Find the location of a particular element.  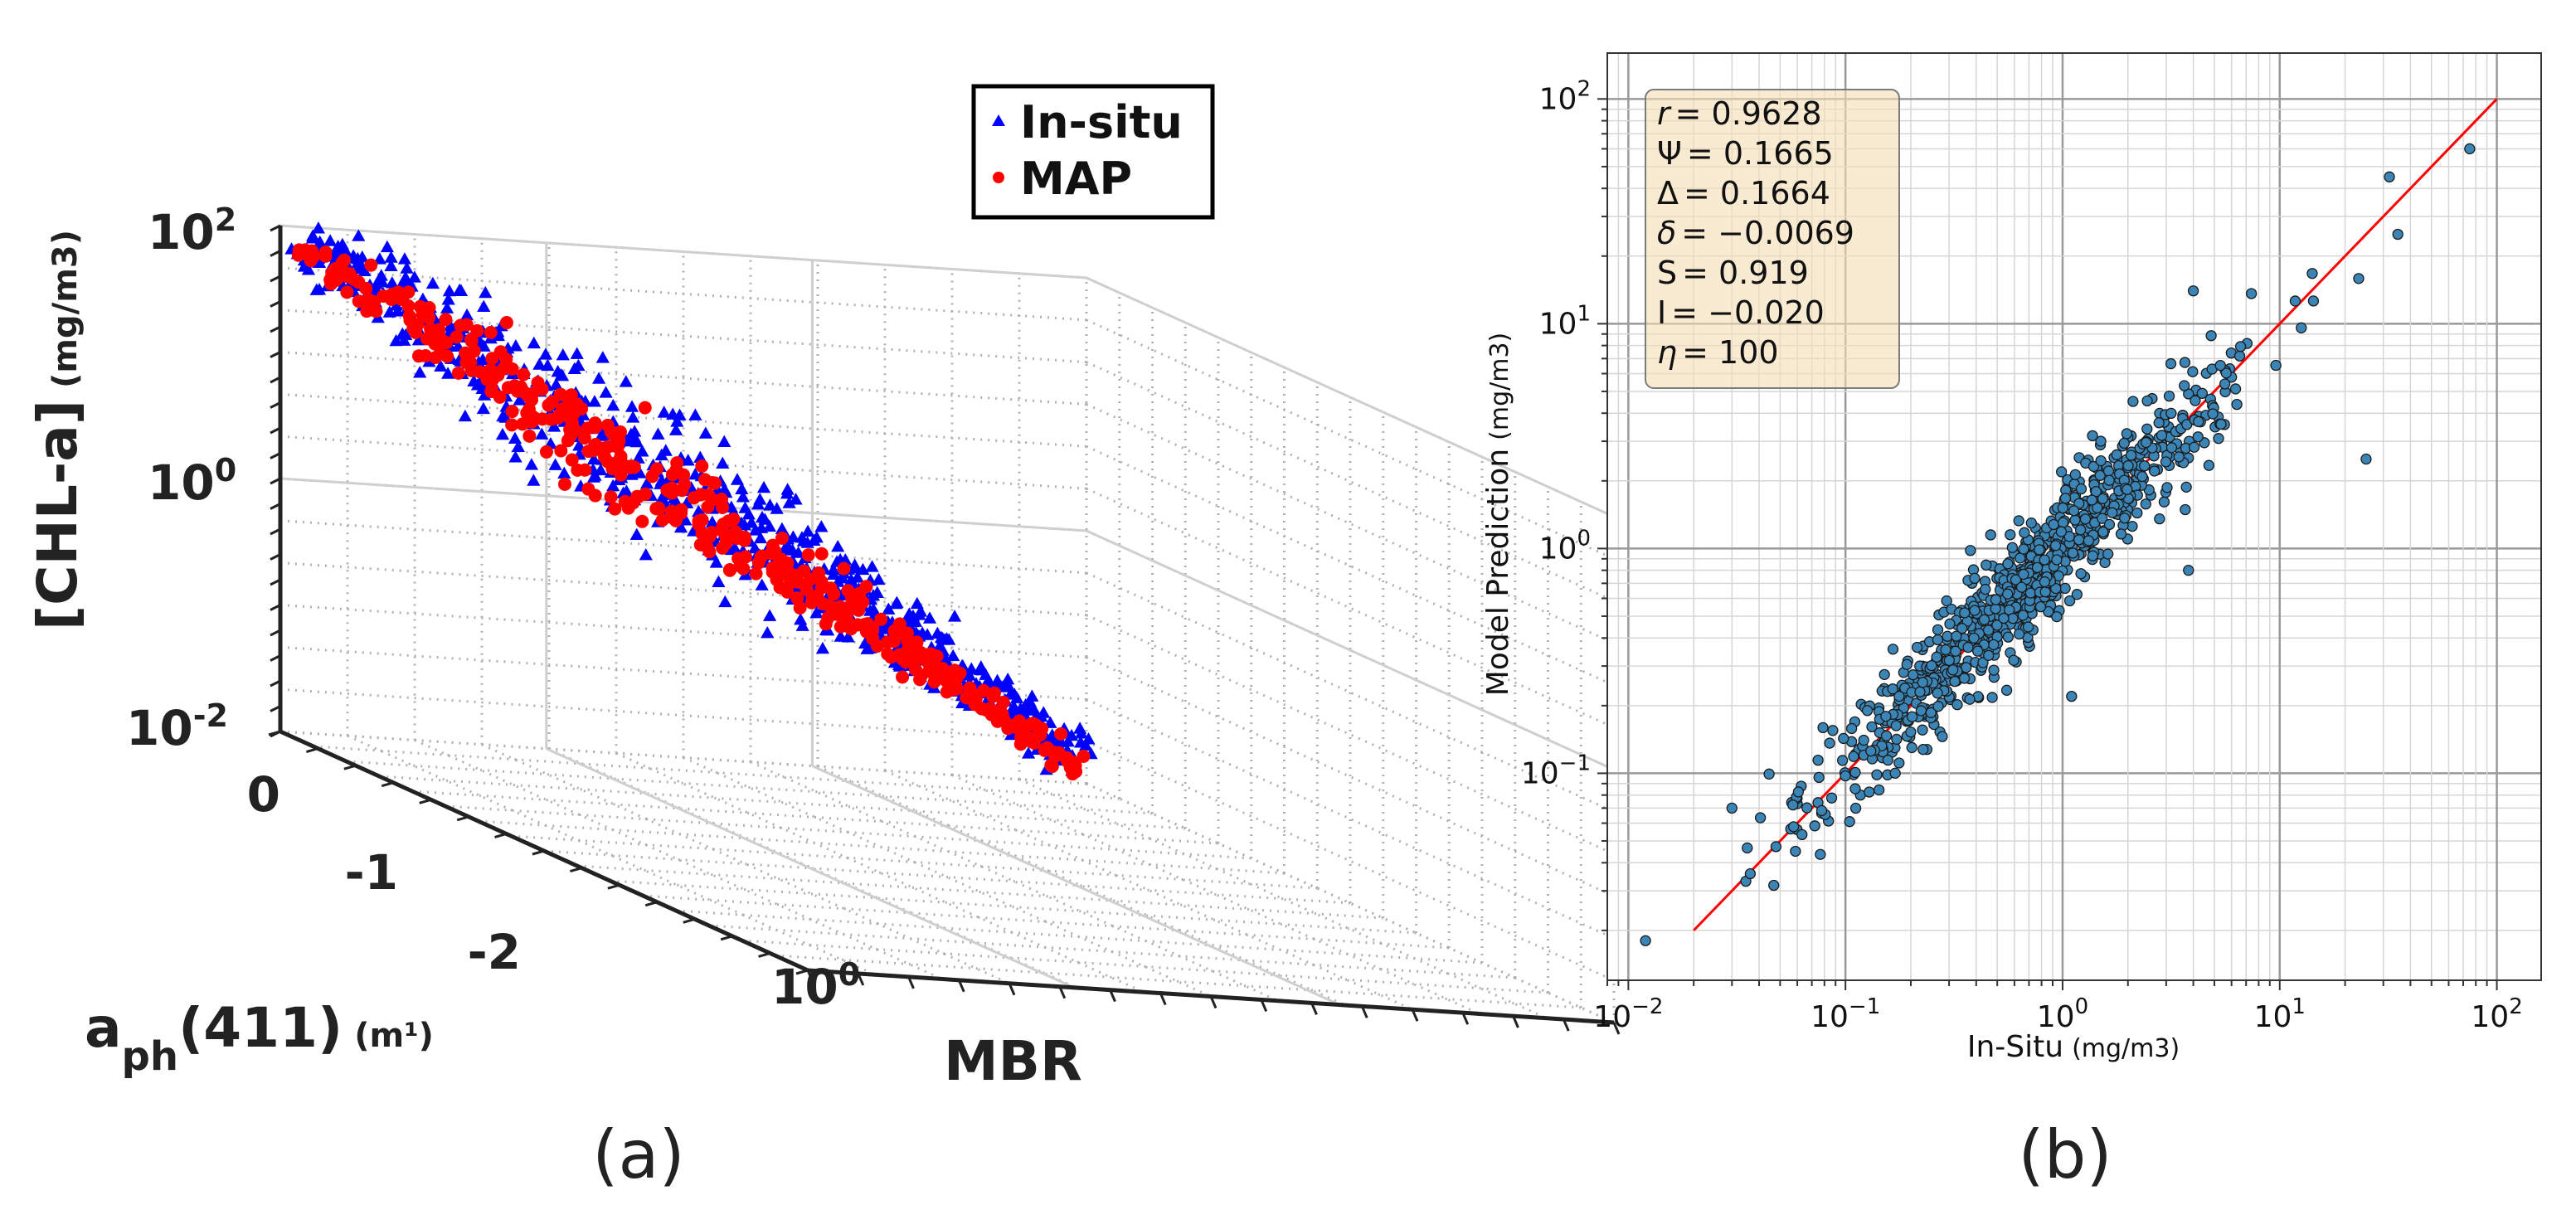

y-tick-label: 10−1 is located at coordinates (1556, 770).